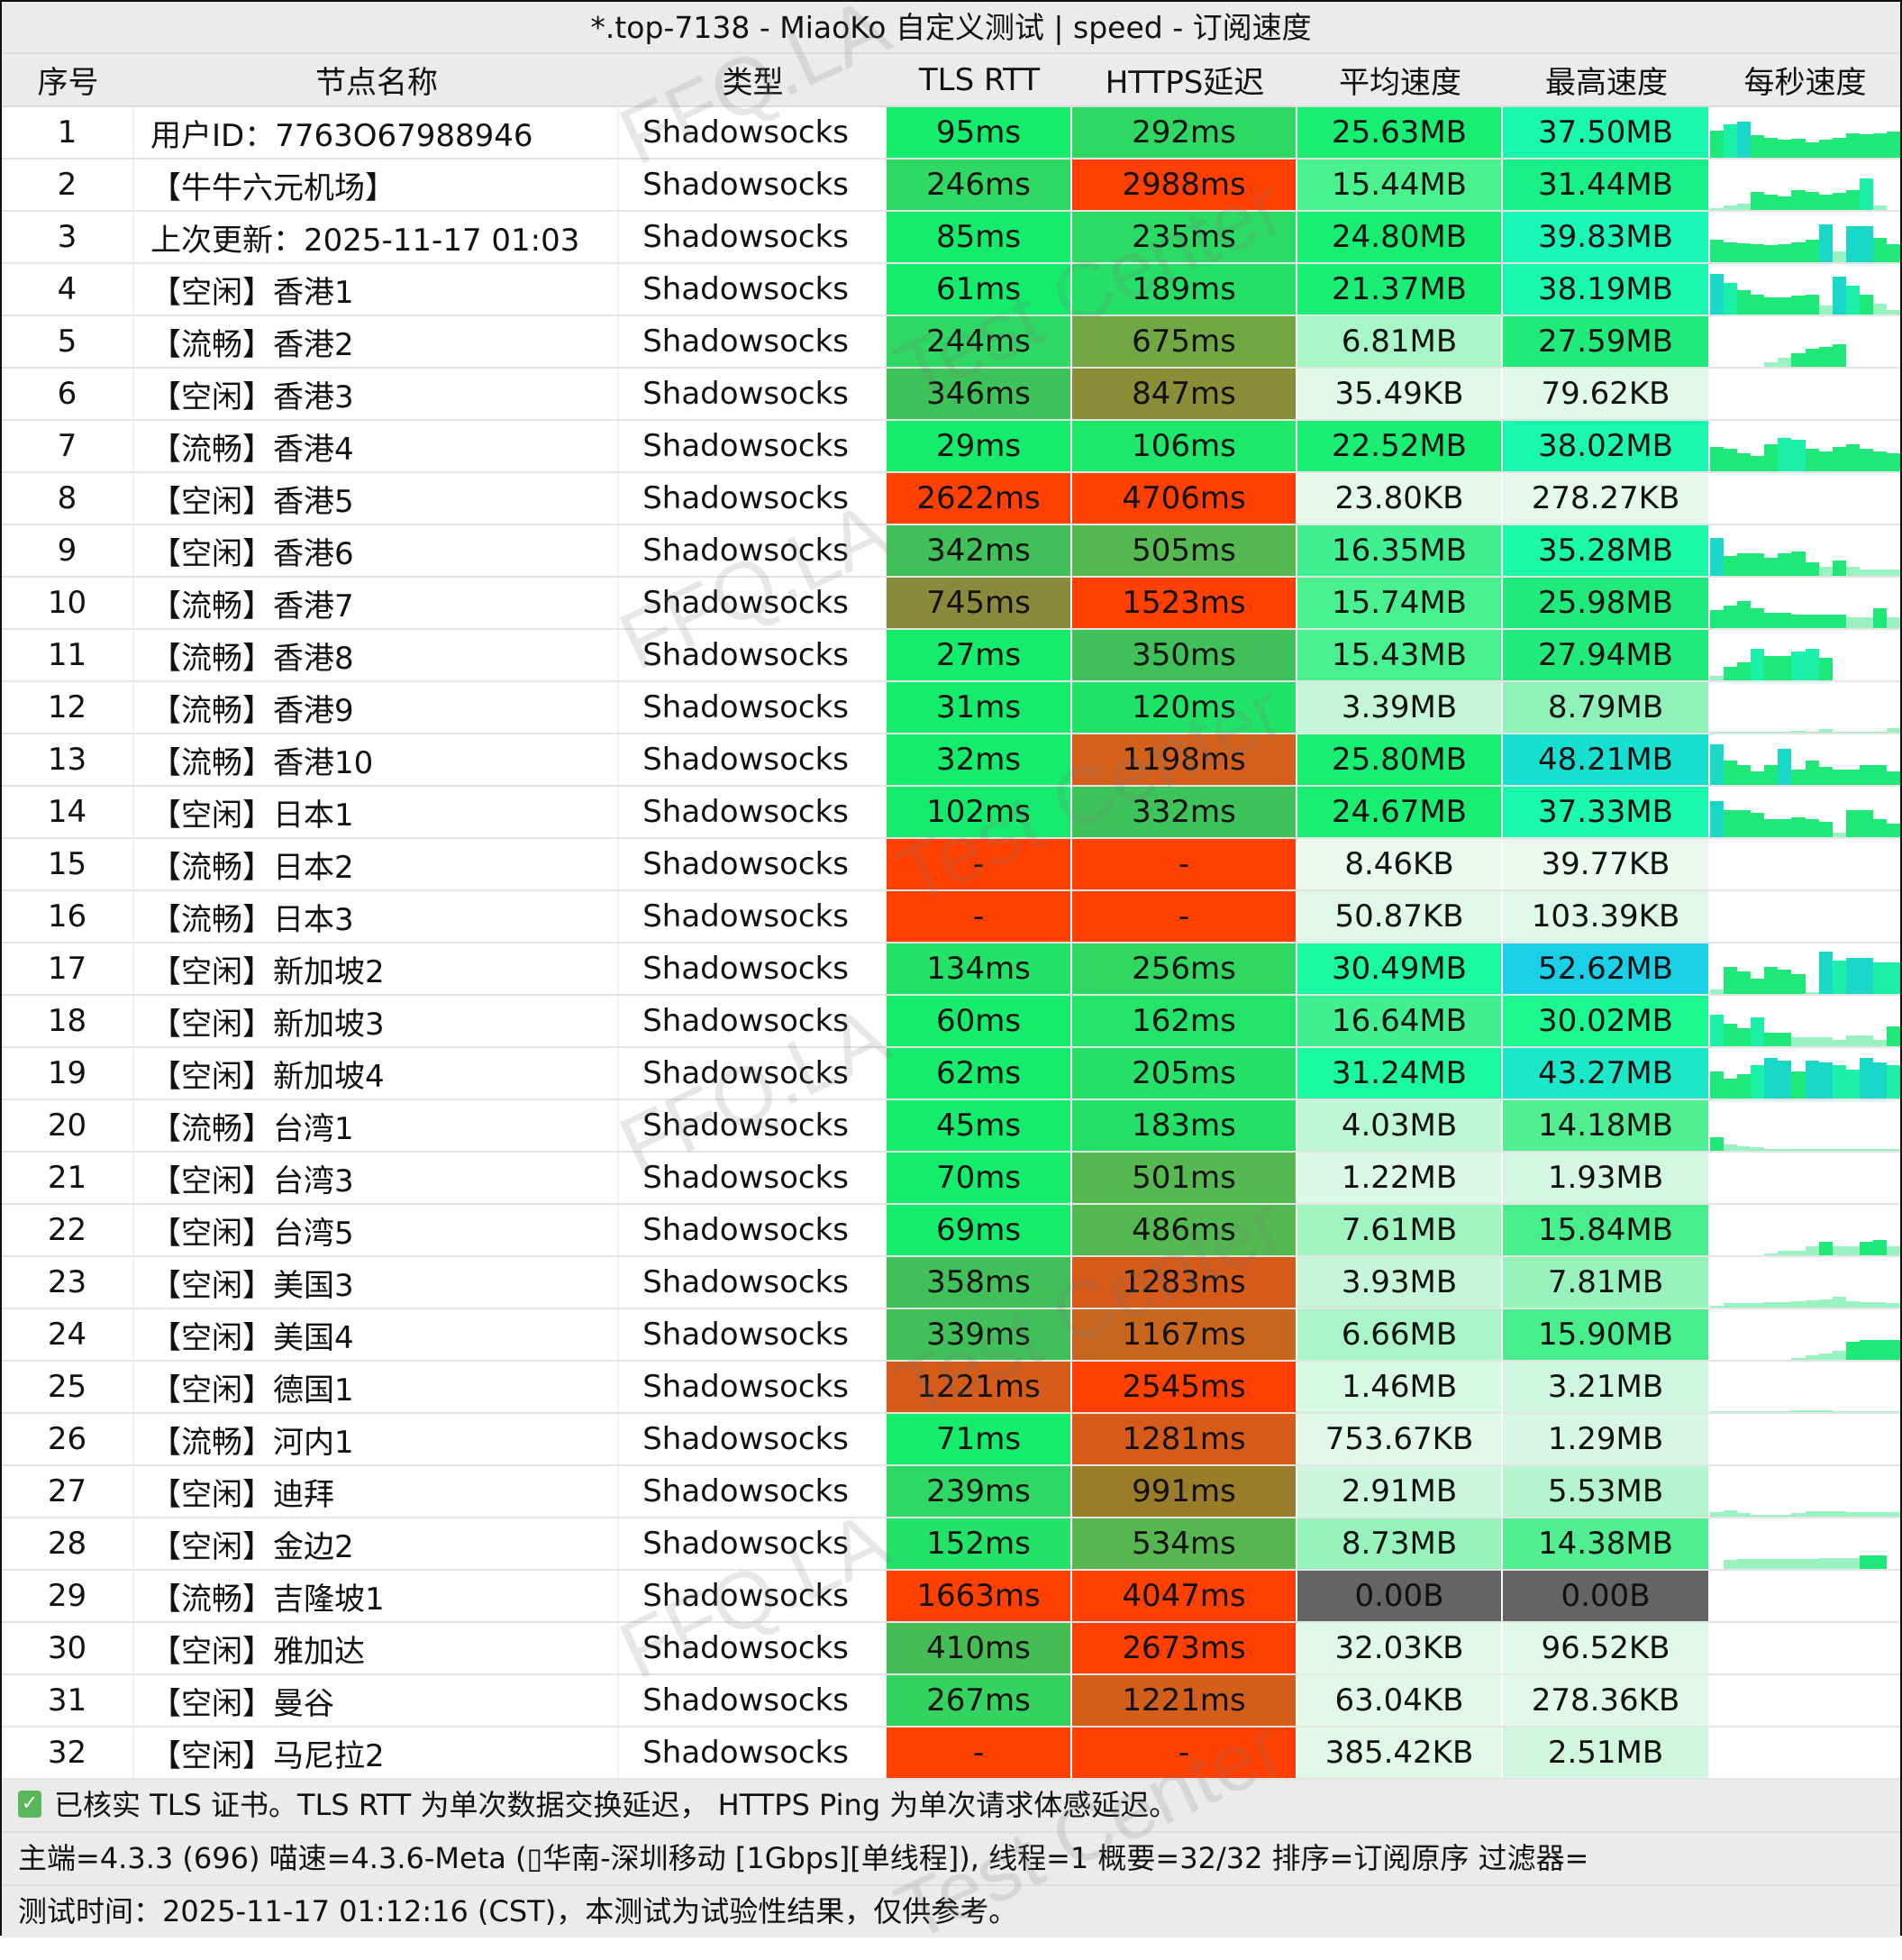  What do you see at coordinates (1606, 707) in the screenshot?
I see `max-speed-cell: 8.79MB` at bounding box center [1606, 707].